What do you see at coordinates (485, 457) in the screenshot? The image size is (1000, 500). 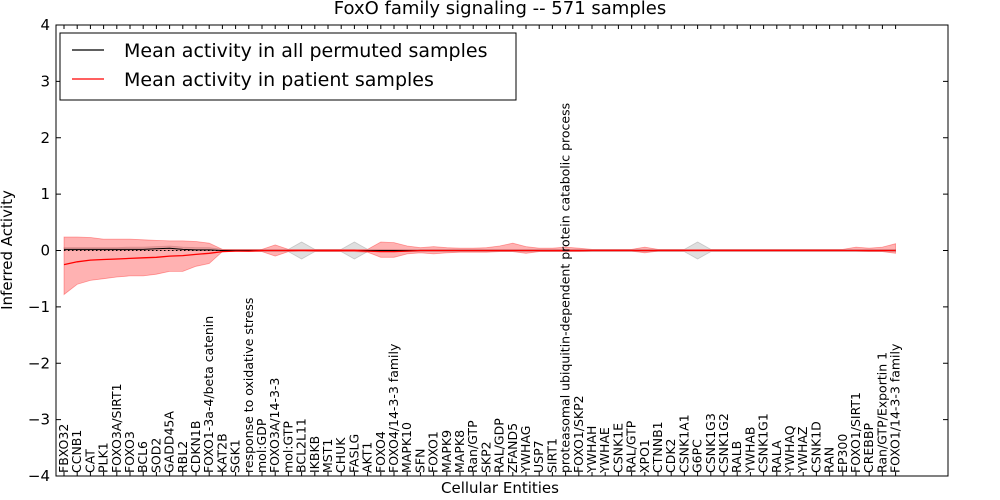 I see `x-tick-label: SKP2` at bounding box center [485, 457].